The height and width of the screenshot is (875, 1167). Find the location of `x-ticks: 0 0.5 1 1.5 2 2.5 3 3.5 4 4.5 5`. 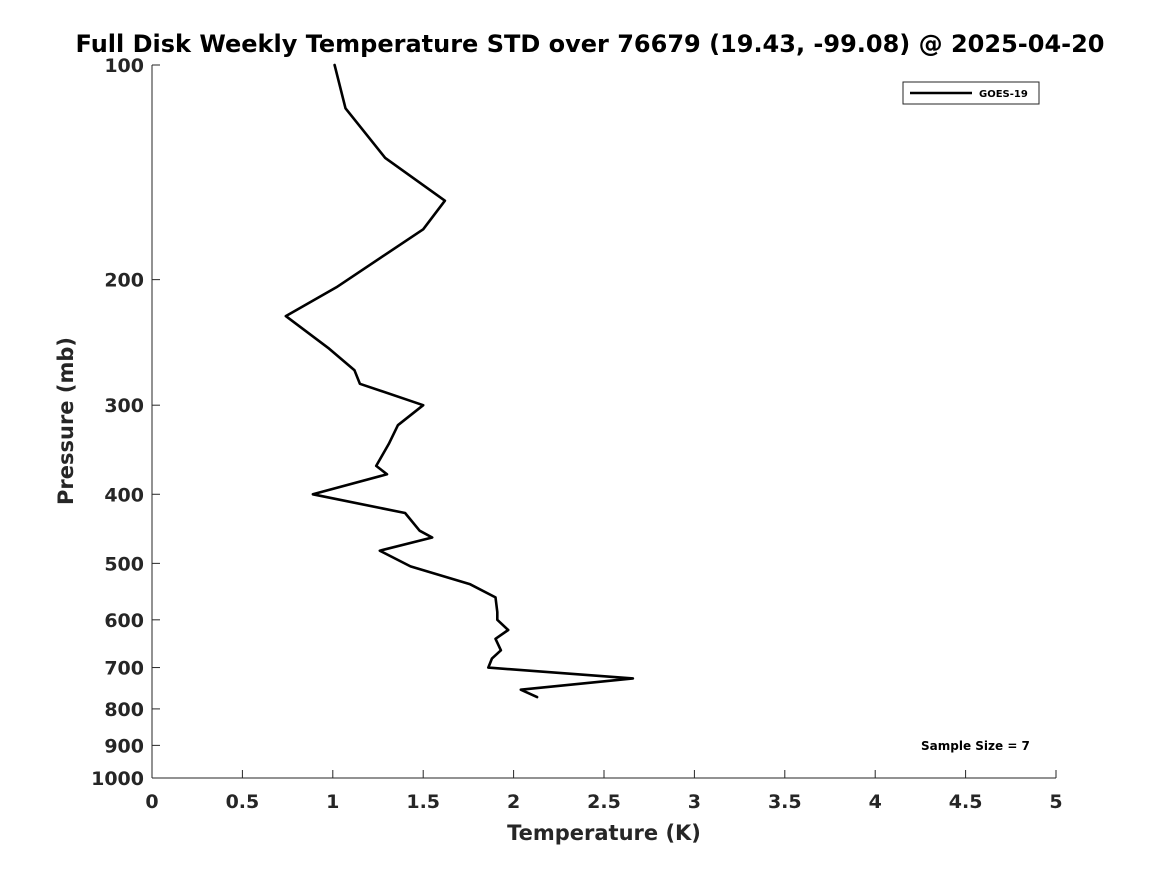

x-ticks: 0 0.5 1 1.5 2 2.5 3 3.5 4 4.5 5 is located at coordinates (604, 791).